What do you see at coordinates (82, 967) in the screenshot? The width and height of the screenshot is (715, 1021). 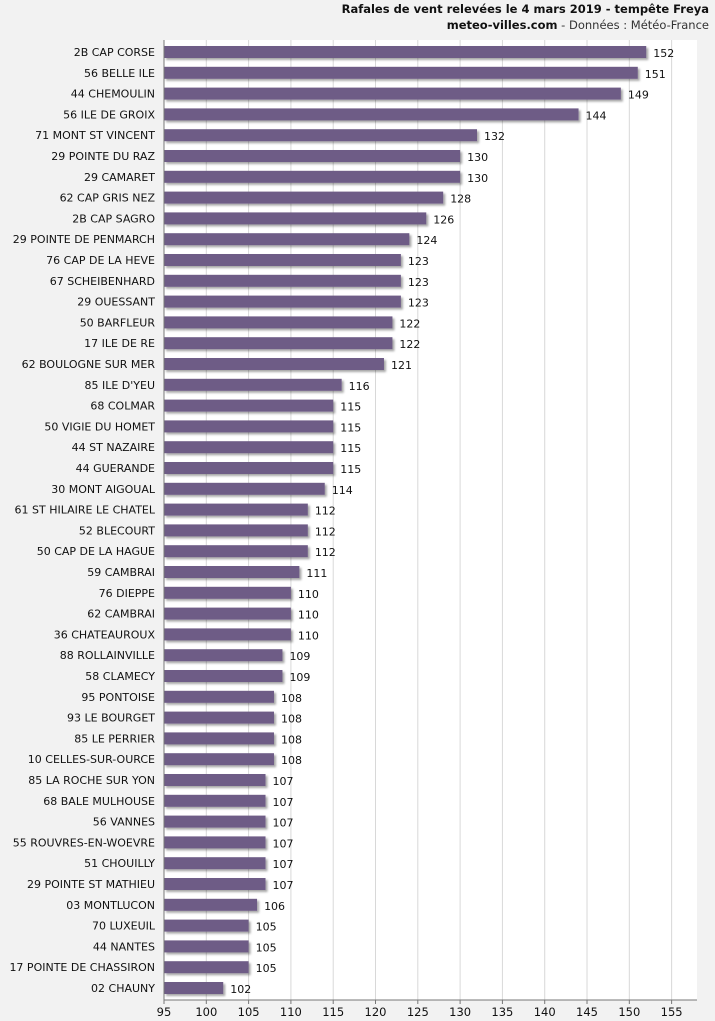 I see `category-label: 17 POINTE DE CHASSIRON` at bounding box center [82, 967].